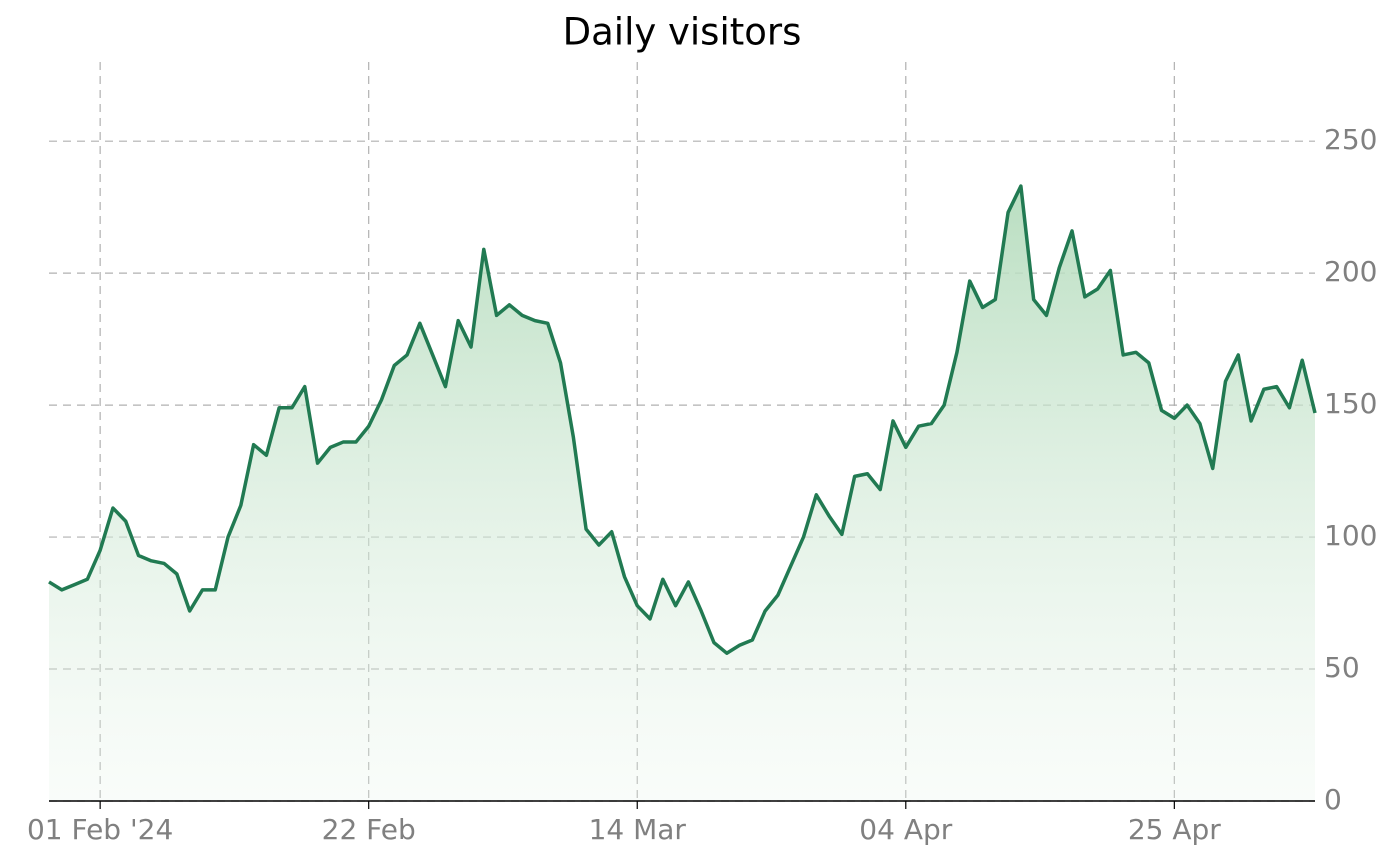  Describe the element at coordinates (1350, 535) in the screenshot. I see `y-tick-label: 100` at that location.